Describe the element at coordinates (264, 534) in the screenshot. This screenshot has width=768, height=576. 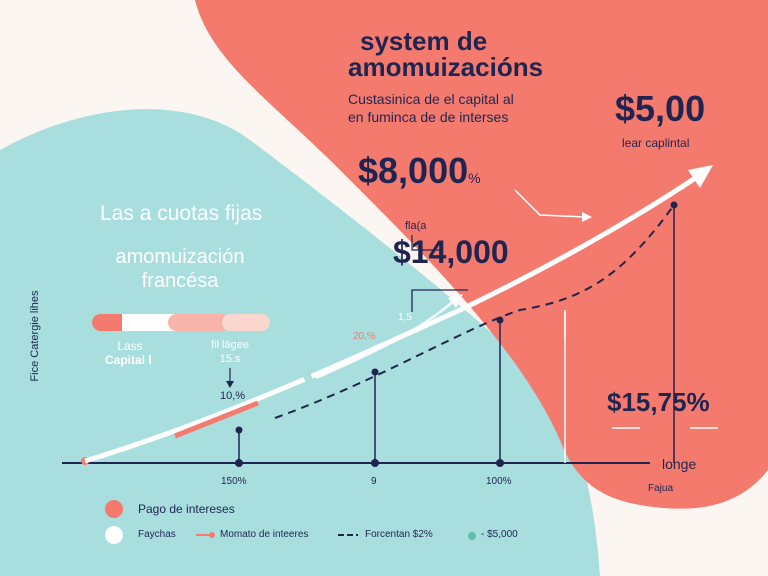
I see `legend-item-3: Momato de inteeres` at that location.